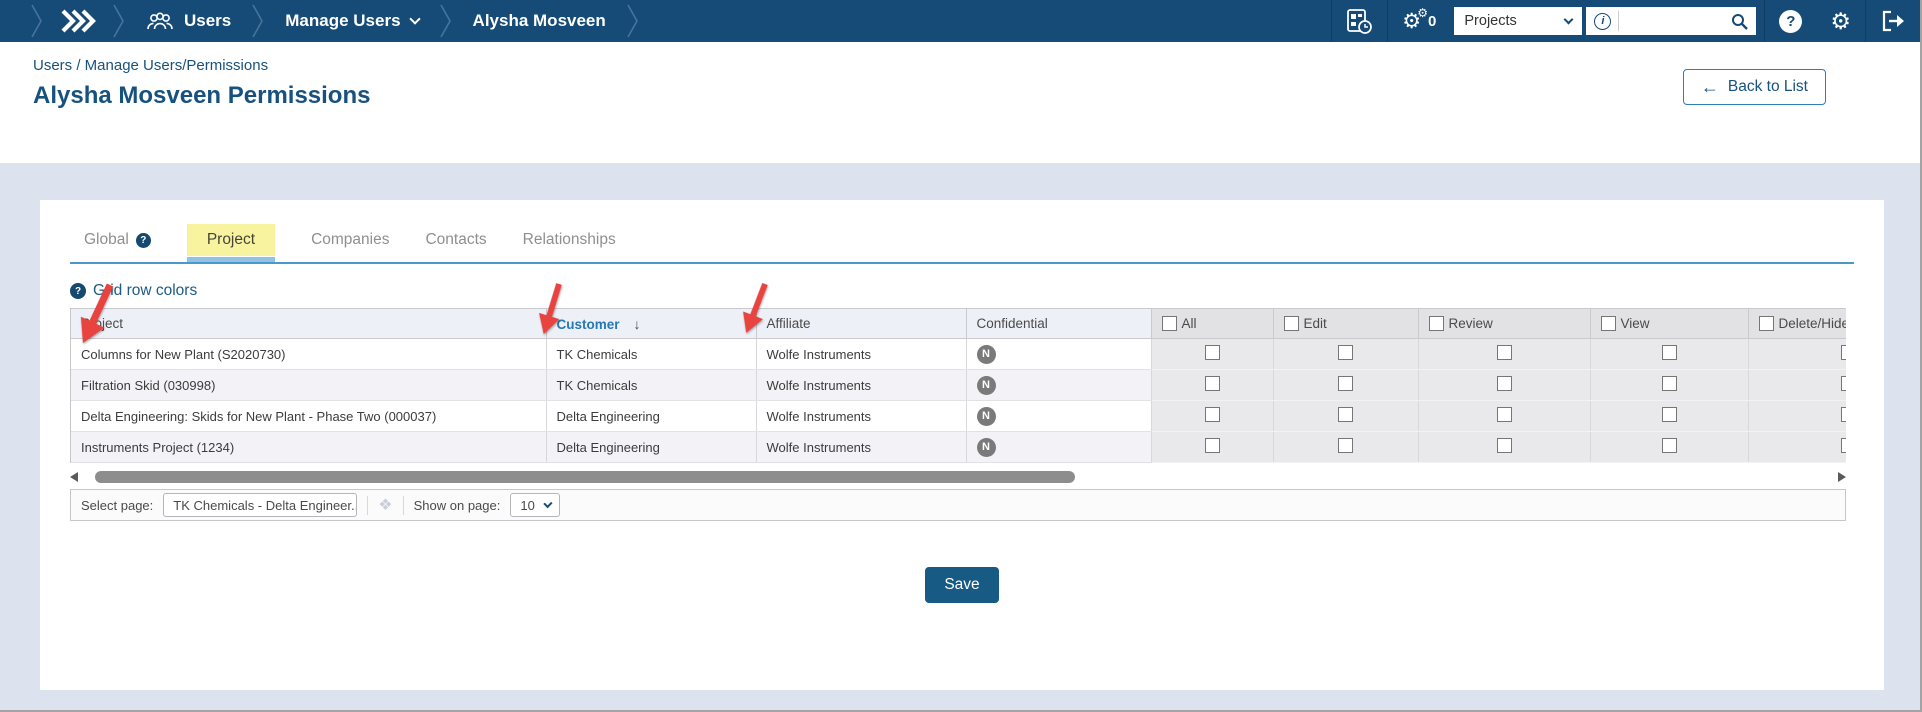 Image resolution: width=1922 pixels, height=712 pixels. Describe the element at coordinates (548, 503) in the screenshot. I see `chevron-down-icon` at that location.